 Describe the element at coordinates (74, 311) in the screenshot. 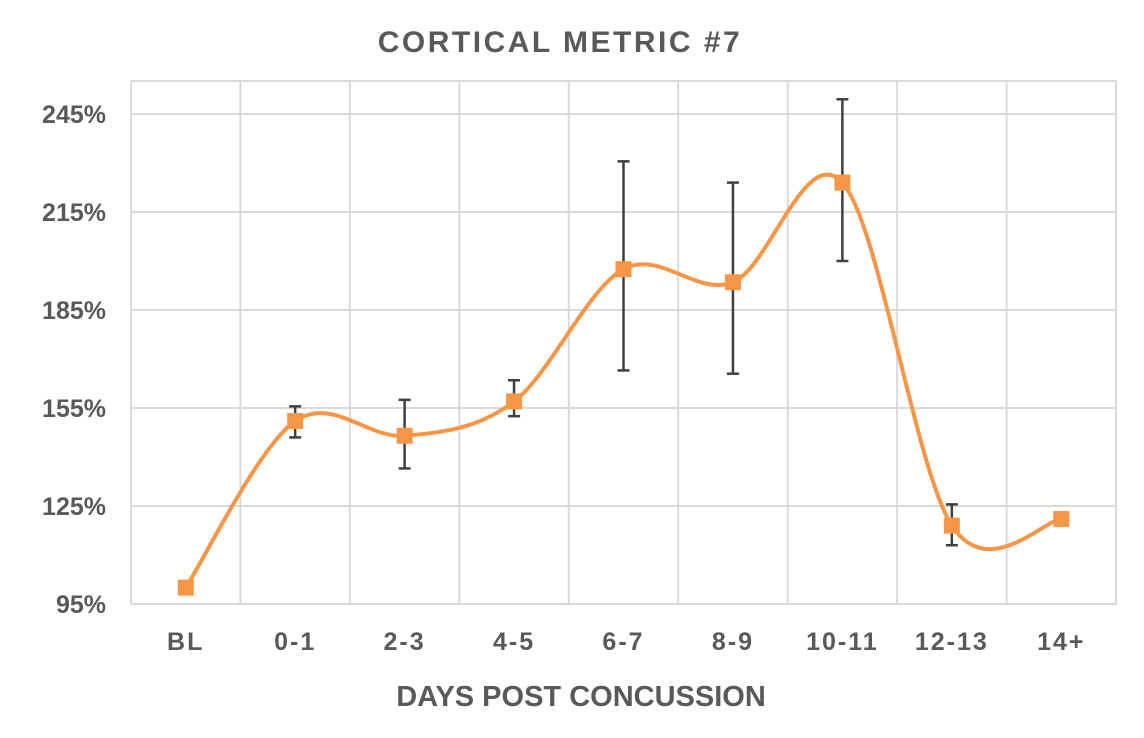

I see `y-tick-label: 185%` at that location.